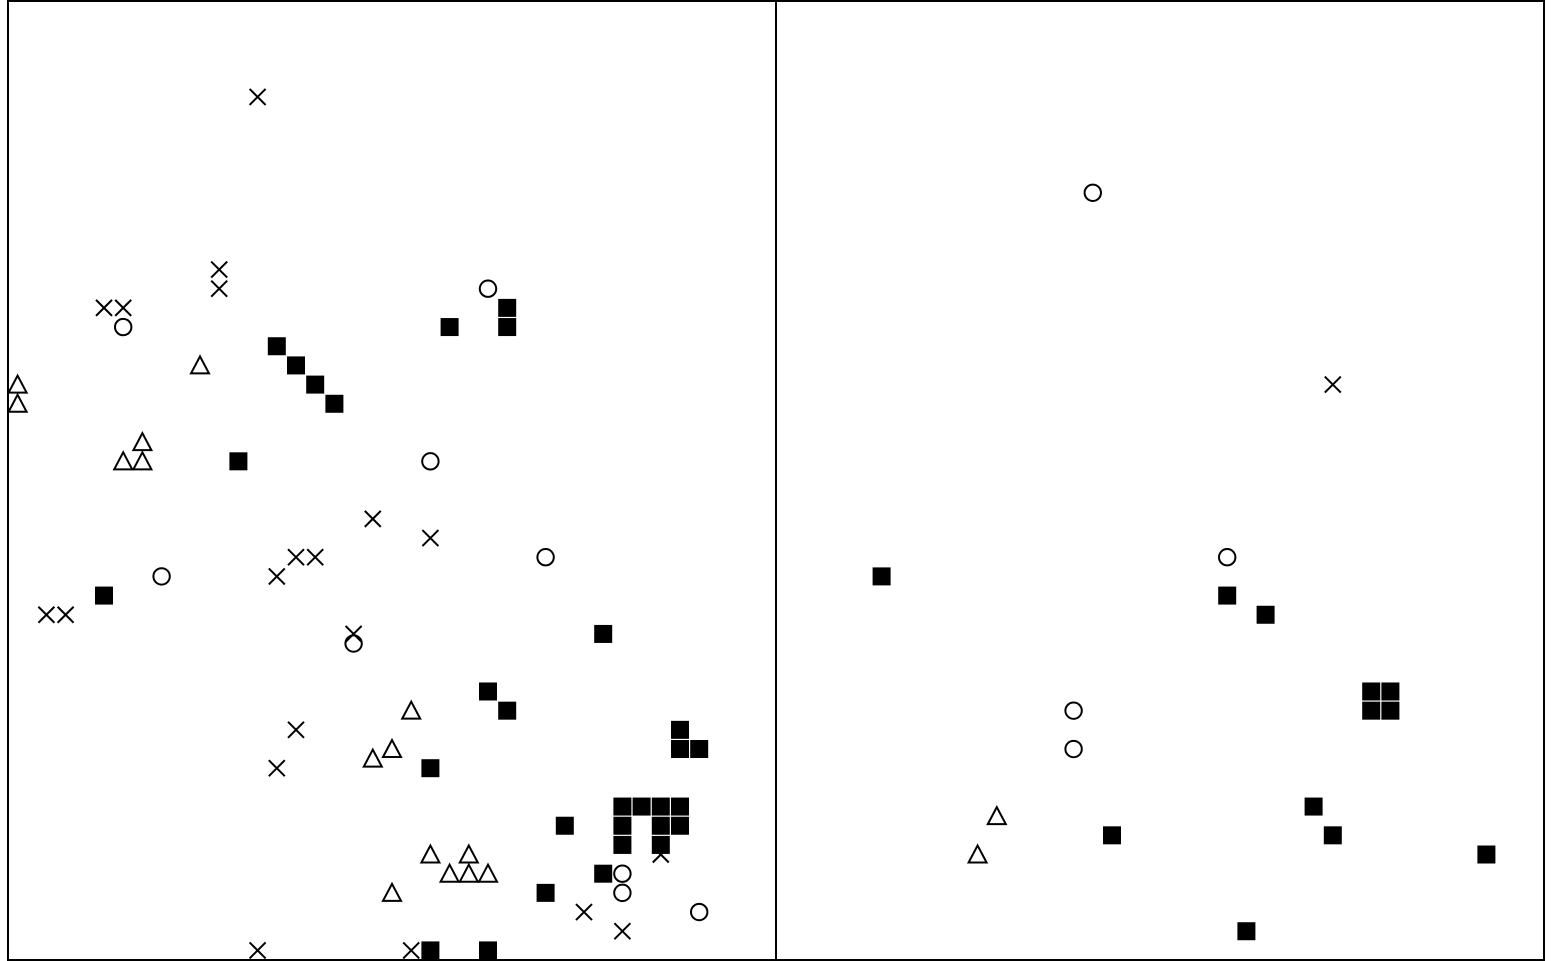 This screenshot has height=961, width=1551. I want to click on circle-series, so click(1150, 471).